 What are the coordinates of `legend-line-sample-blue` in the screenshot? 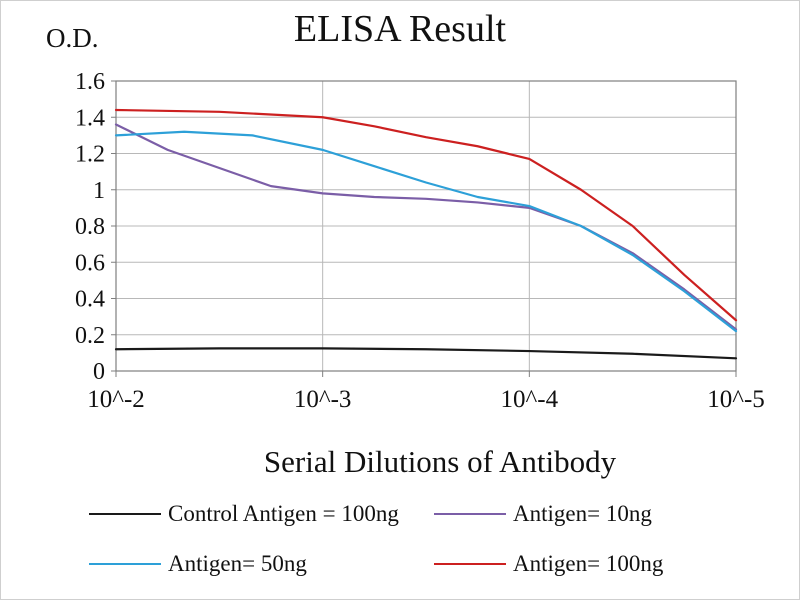 It's located at (125, 564).